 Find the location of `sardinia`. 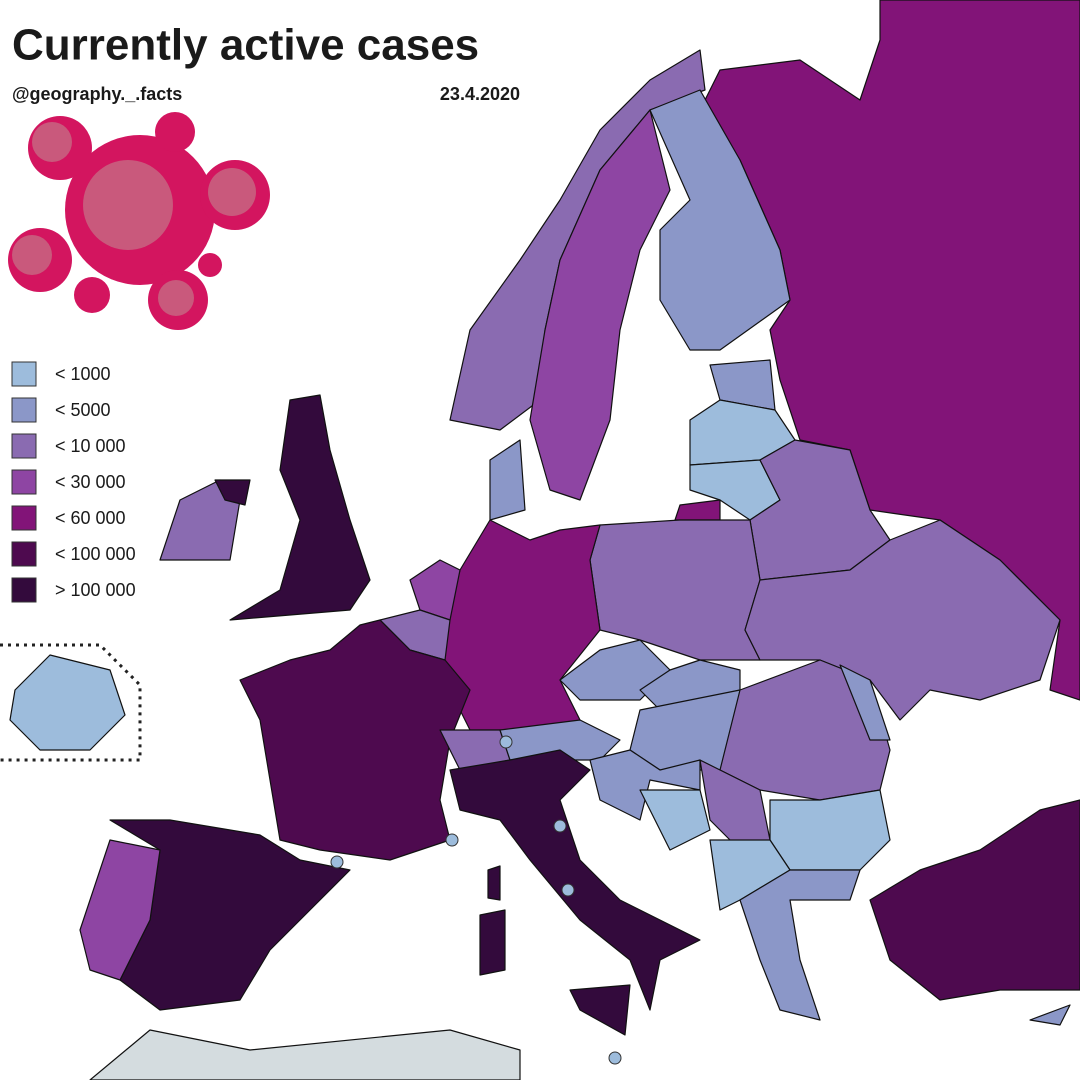

sardinia is located at coordinates (492, 942).